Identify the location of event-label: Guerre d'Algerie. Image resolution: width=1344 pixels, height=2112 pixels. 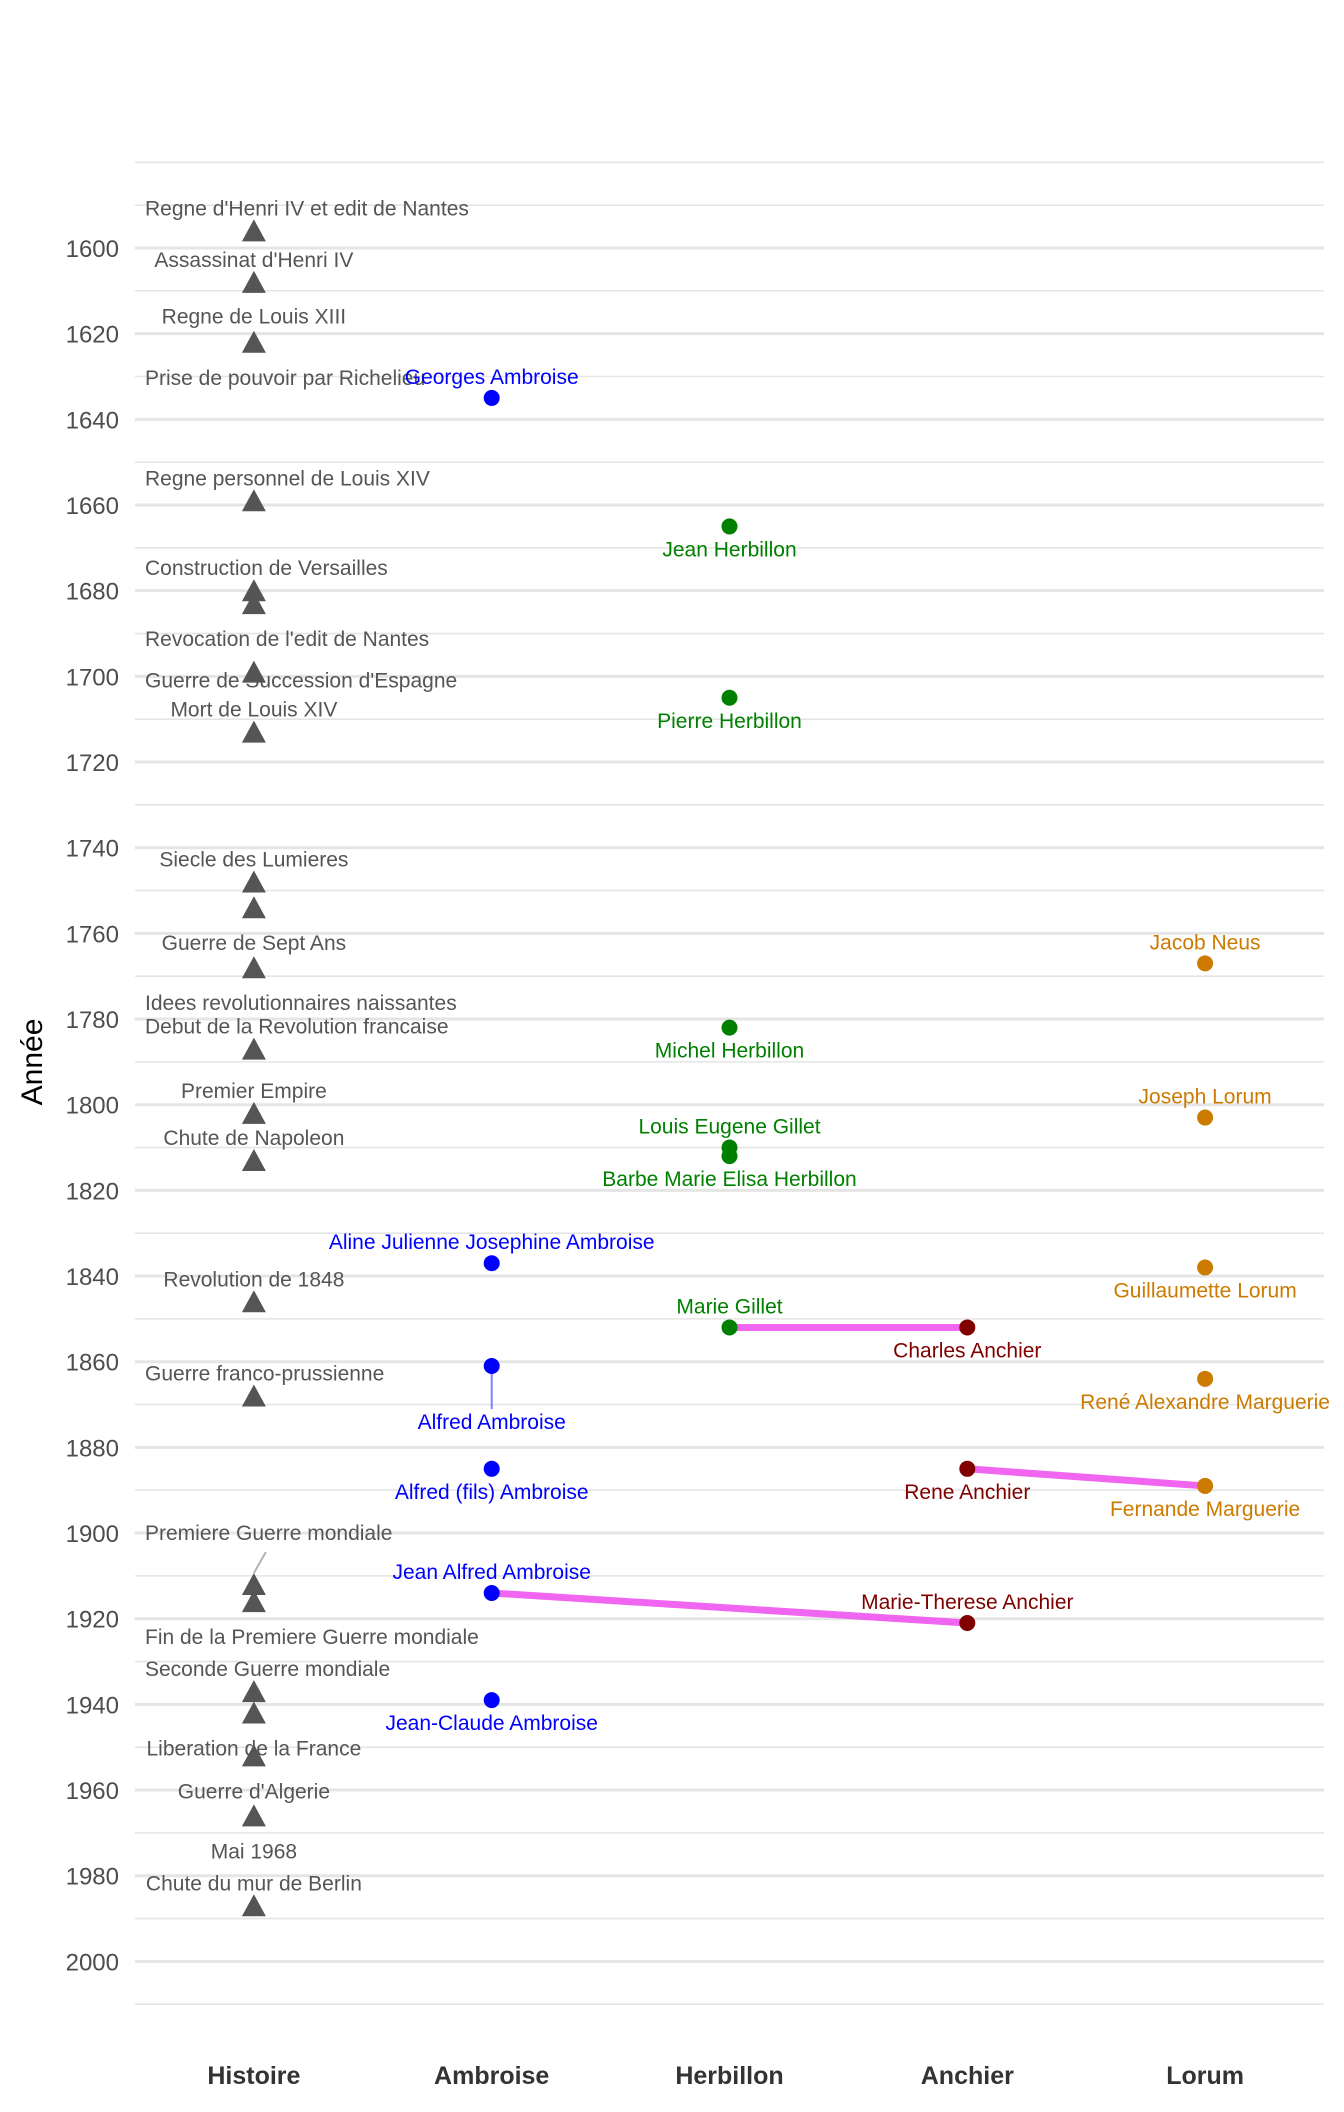
(254, 1791).